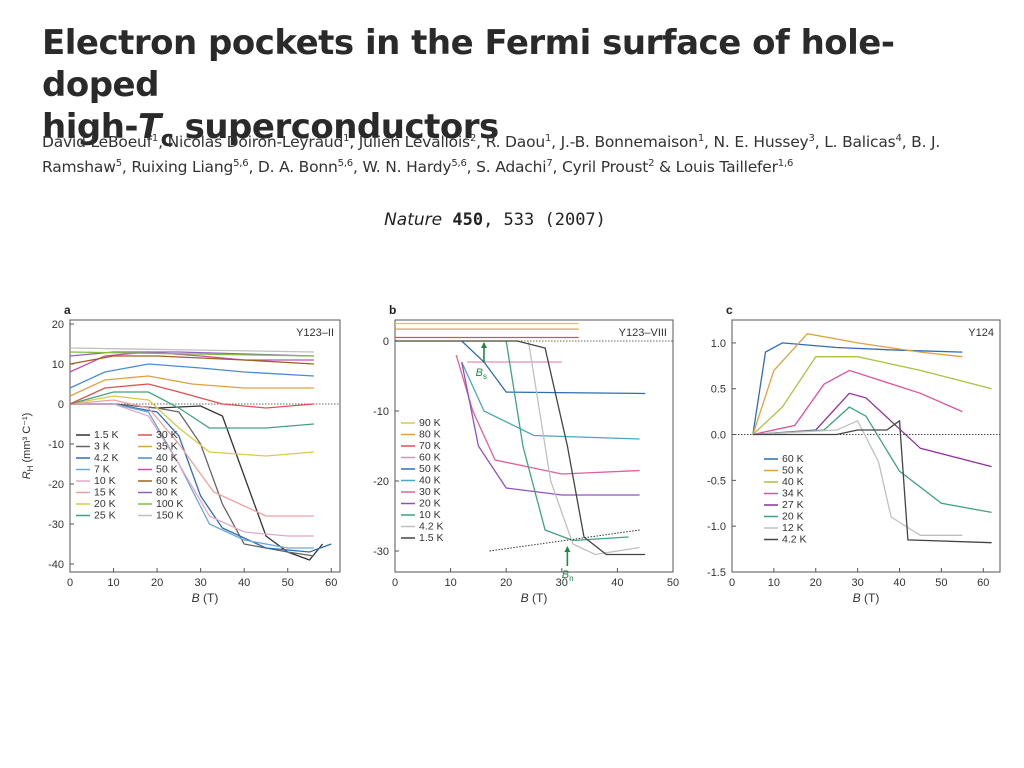 The height and width of the screenshot is (768, 1024). Describe the element at coordinates (191, 386) in the screenshot. I see `series-line-35K` at that location.